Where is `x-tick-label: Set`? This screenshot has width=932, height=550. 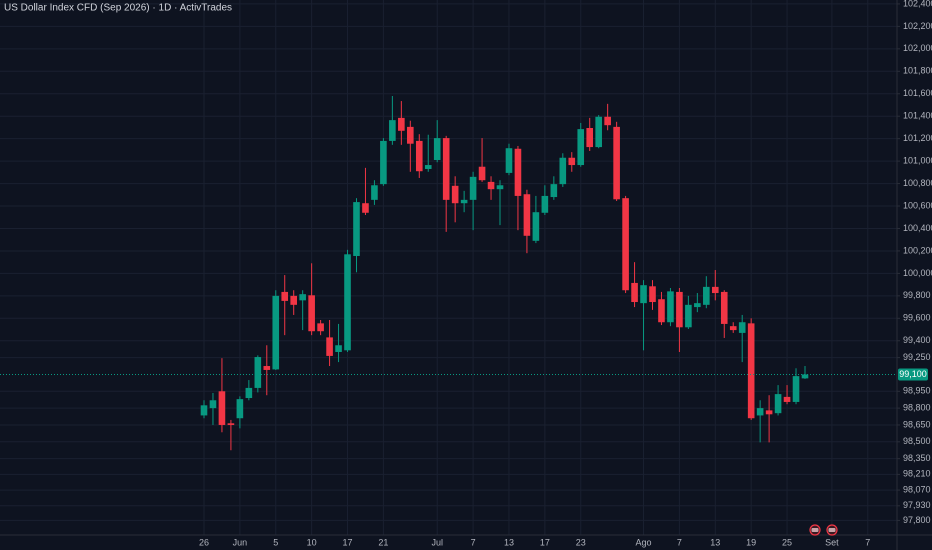
x-tick-label: Set is located at coordinates (832, 542).